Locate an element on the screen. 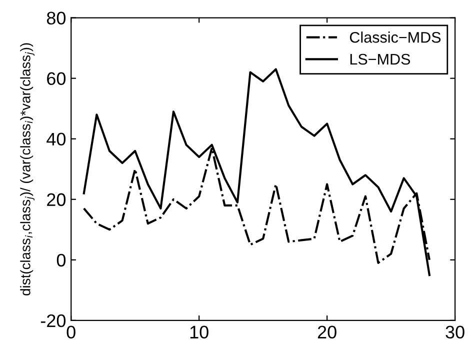  y-tick-label: 40 is located at coordinates (56, 139).